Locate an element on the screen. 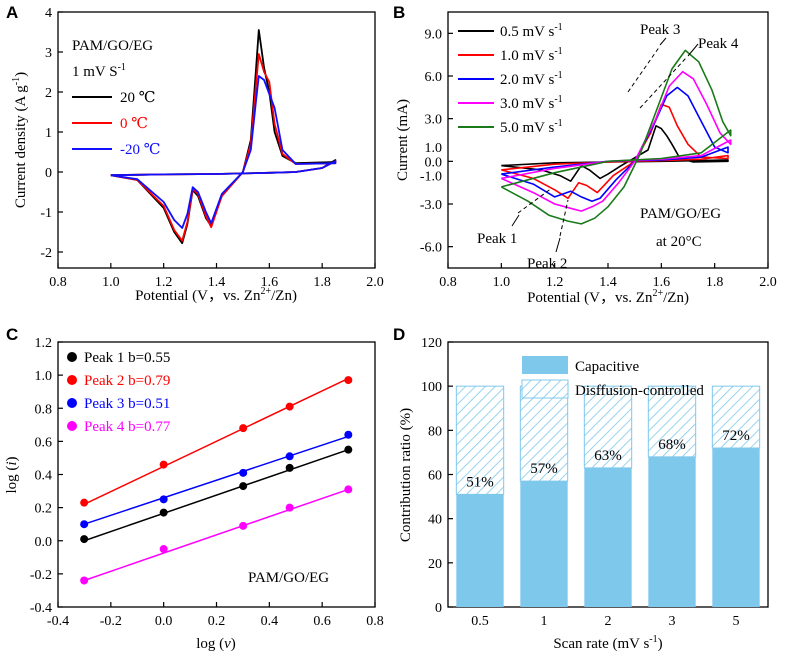 This screenshot has width=785, height=660. x-tick-label: 5 is located at coordinates (736, 621).